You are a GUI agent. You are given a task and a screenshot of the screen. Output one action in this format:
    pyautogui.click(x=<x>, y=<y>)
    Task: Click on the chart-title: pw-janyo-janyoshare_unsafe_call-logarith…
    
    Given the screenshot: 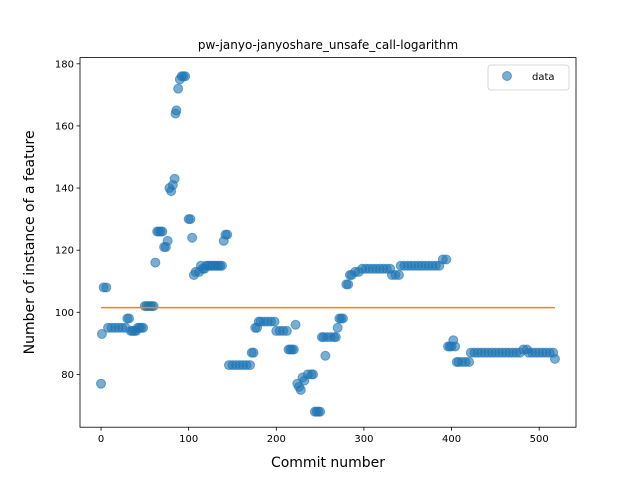 What is the action you would take?
    pyautogui.click(x=328, y=45)
    